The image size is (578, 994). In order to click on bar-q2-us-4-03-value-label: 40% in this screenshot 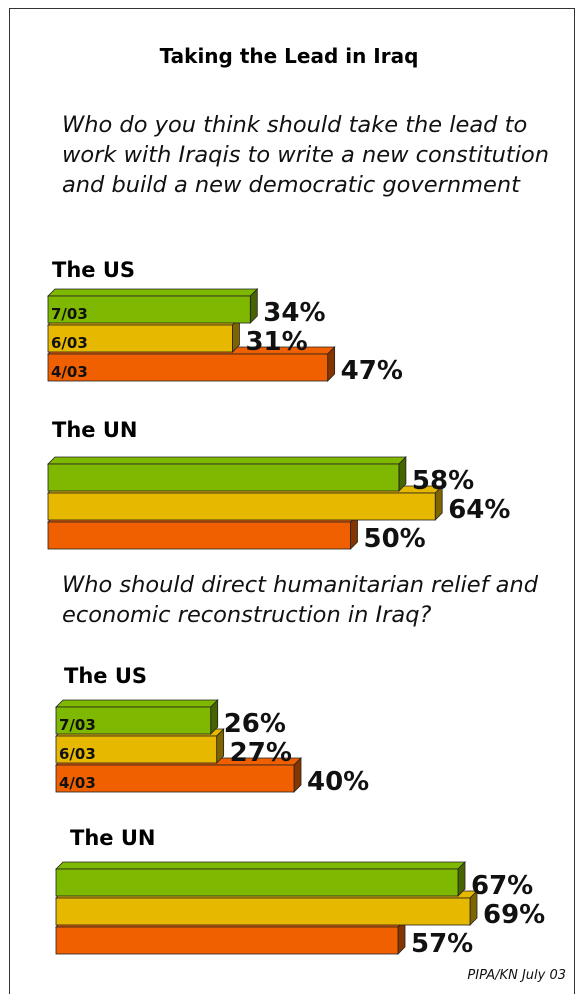, I will do `click(338, 782)`.